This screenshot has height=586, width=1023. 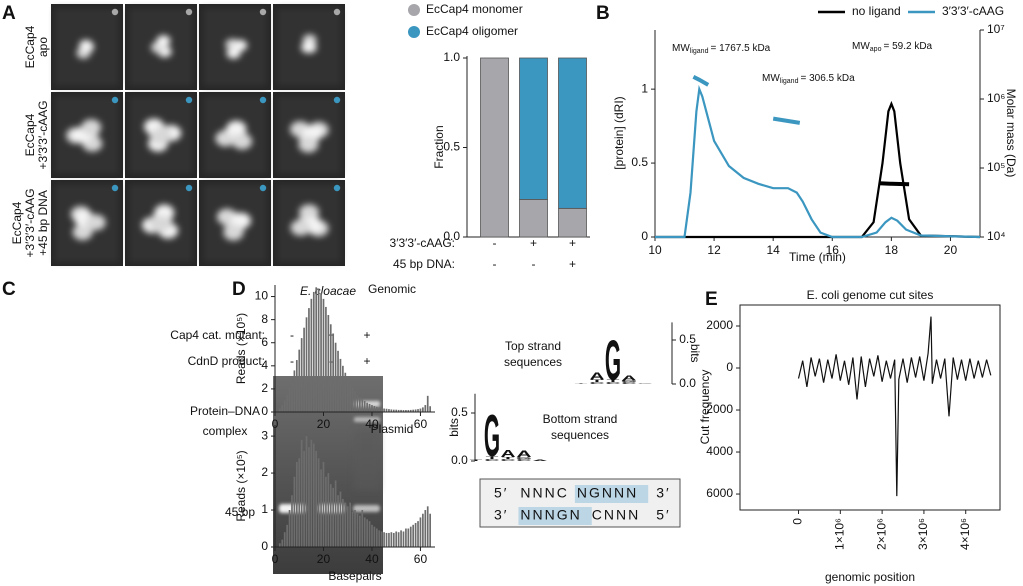 What do you see at coordinates (580, 419) in the screenshot?
I see `logo-title: Bottom strand` at bounding box center [580, 419].